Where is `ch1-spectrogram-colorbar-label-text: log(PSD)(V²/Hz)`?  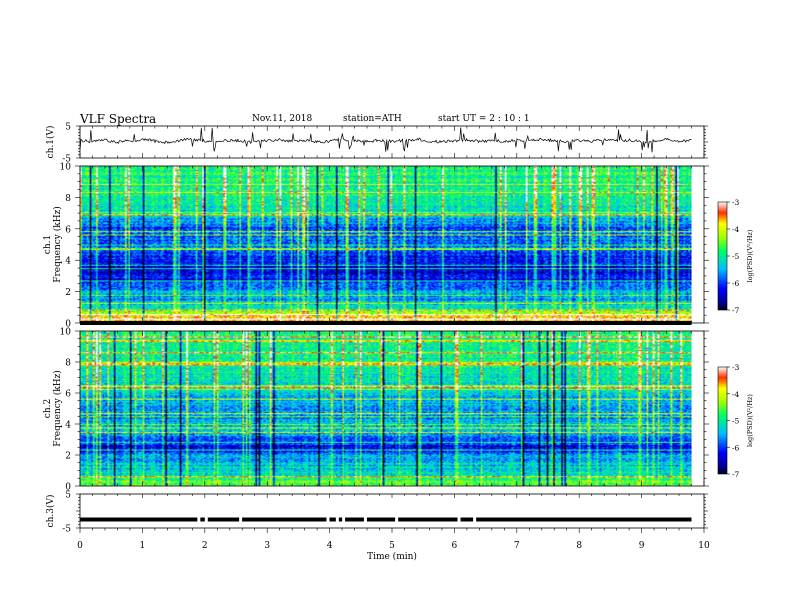
ch1-spectrogram-colorbar-label-text: log(PSD)(V²/Hz) is located at coordinates (750, 255).